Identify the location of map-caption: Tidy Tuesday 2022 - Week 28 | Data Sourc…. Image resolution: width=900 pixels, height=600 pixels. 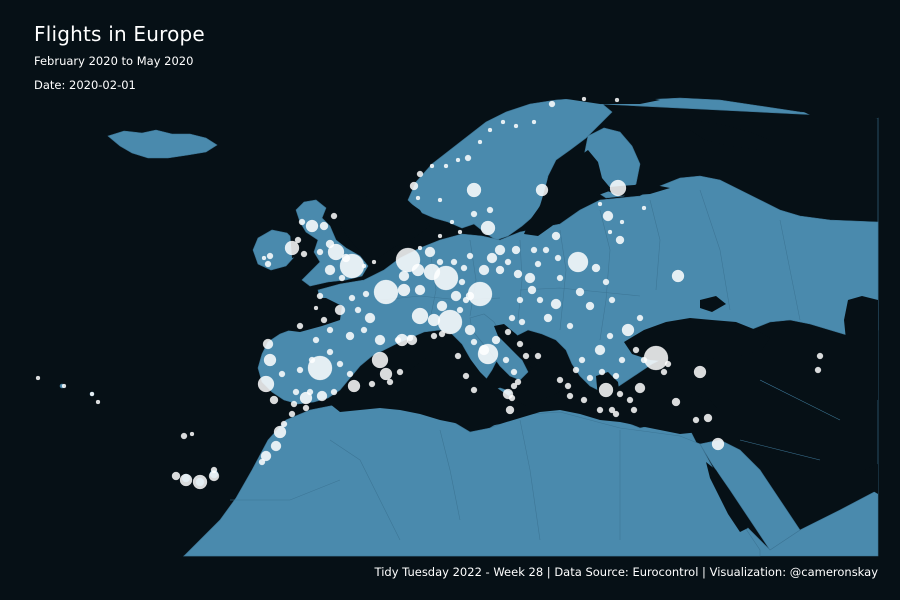
(626, 572).